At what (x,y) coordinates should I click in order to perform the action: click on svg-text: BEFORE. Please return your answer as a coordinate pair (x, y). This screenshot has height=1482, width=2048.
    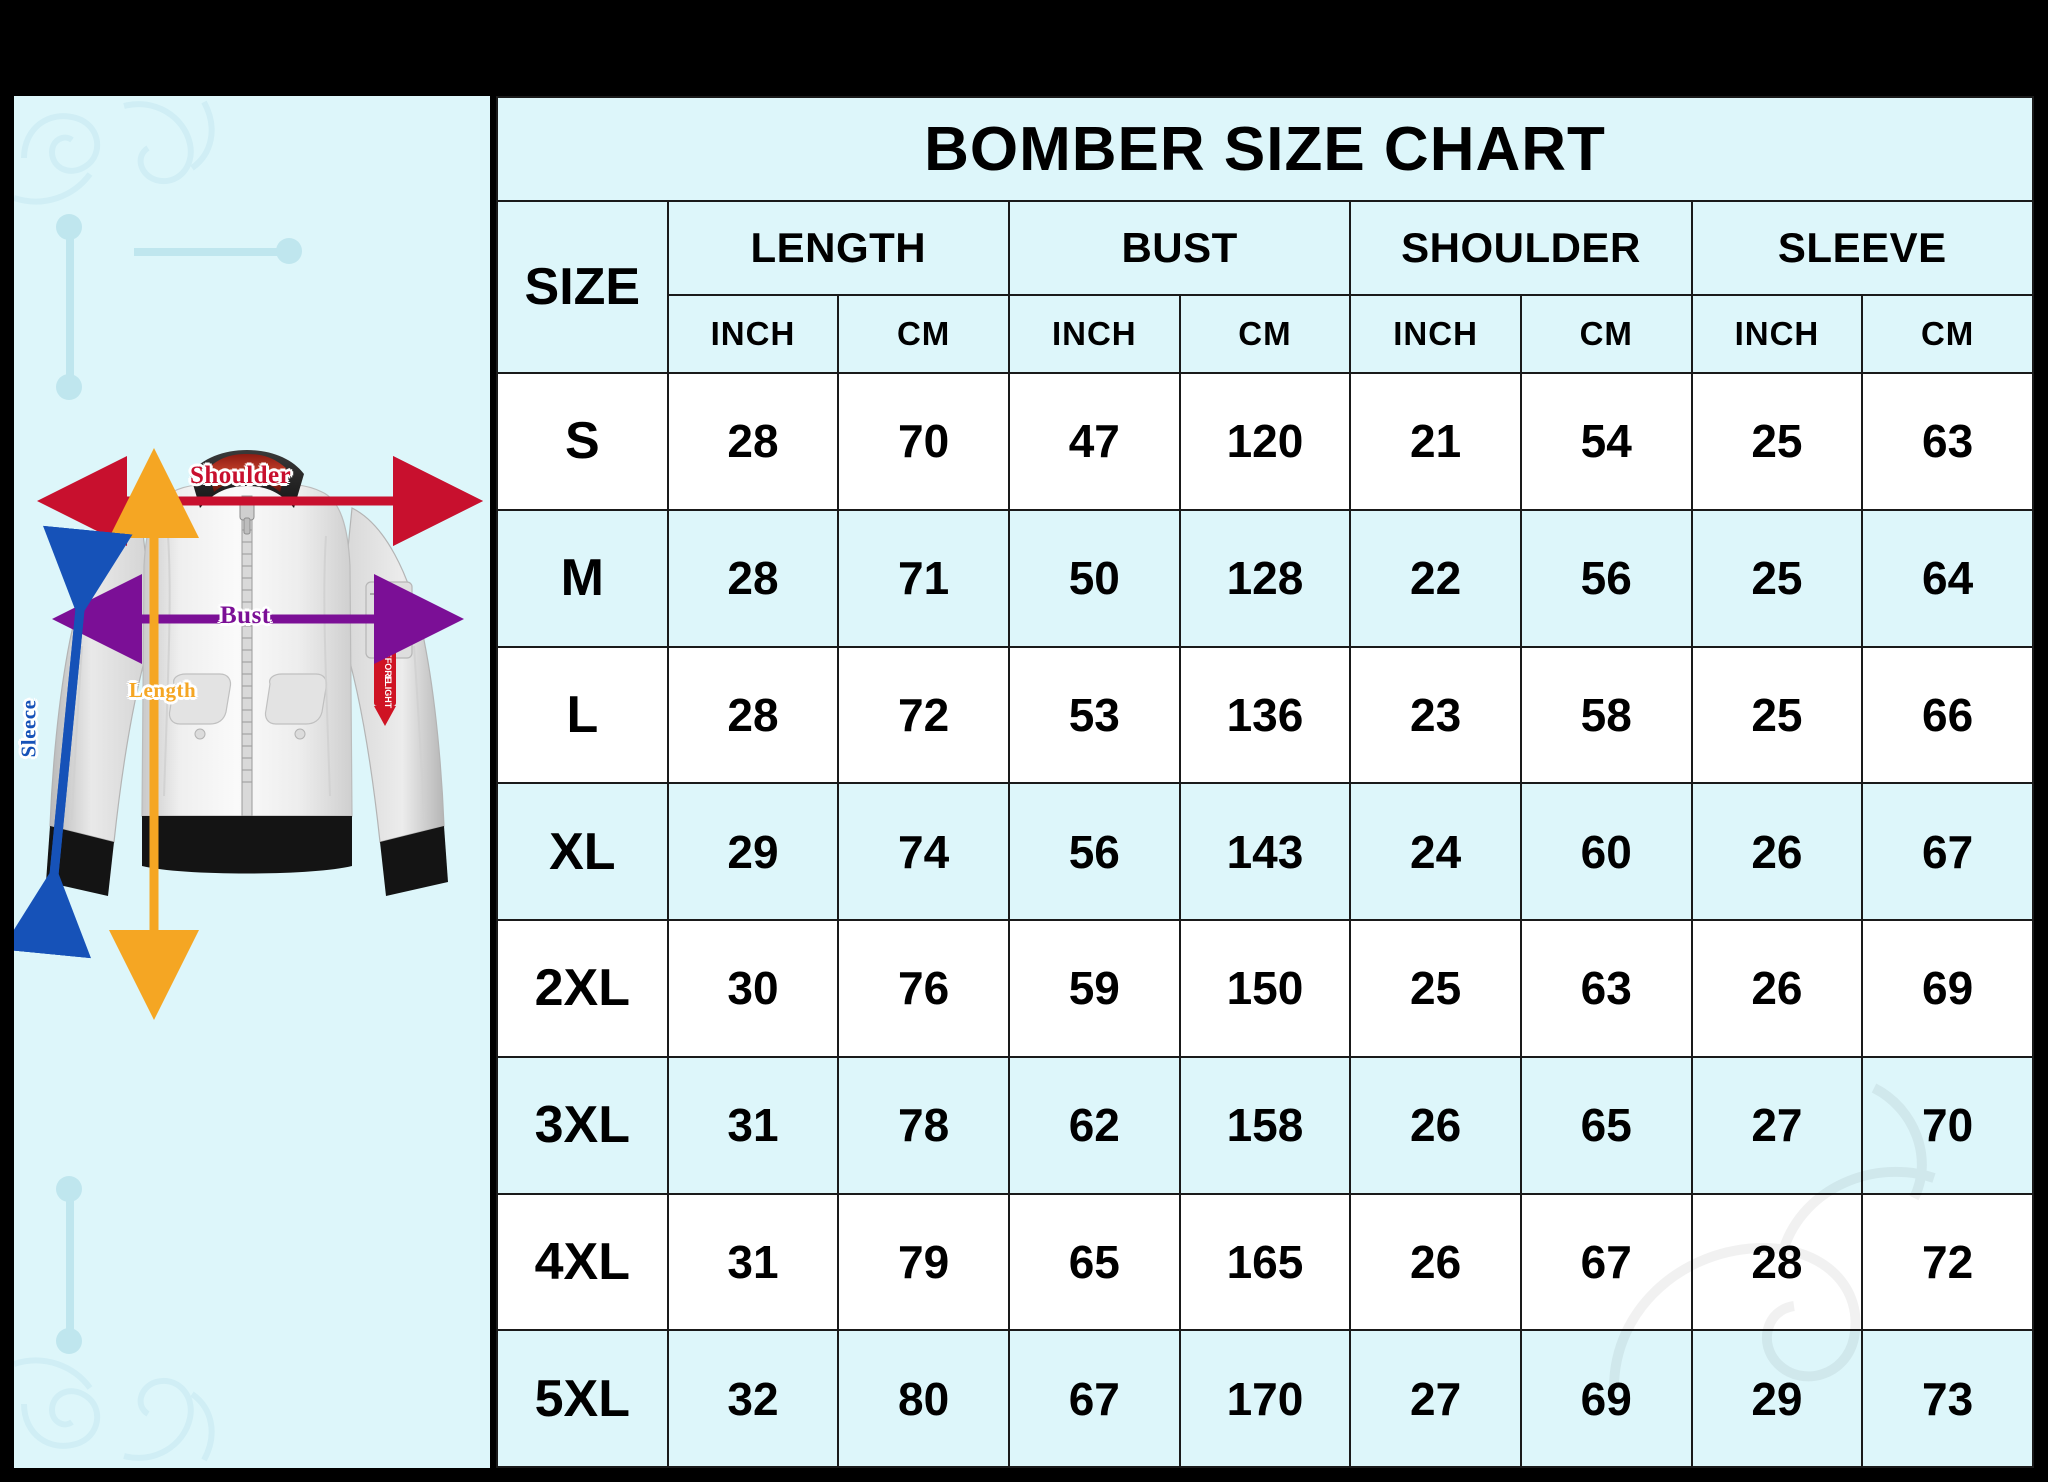
    Looking at the image, I should click on (388, 664).